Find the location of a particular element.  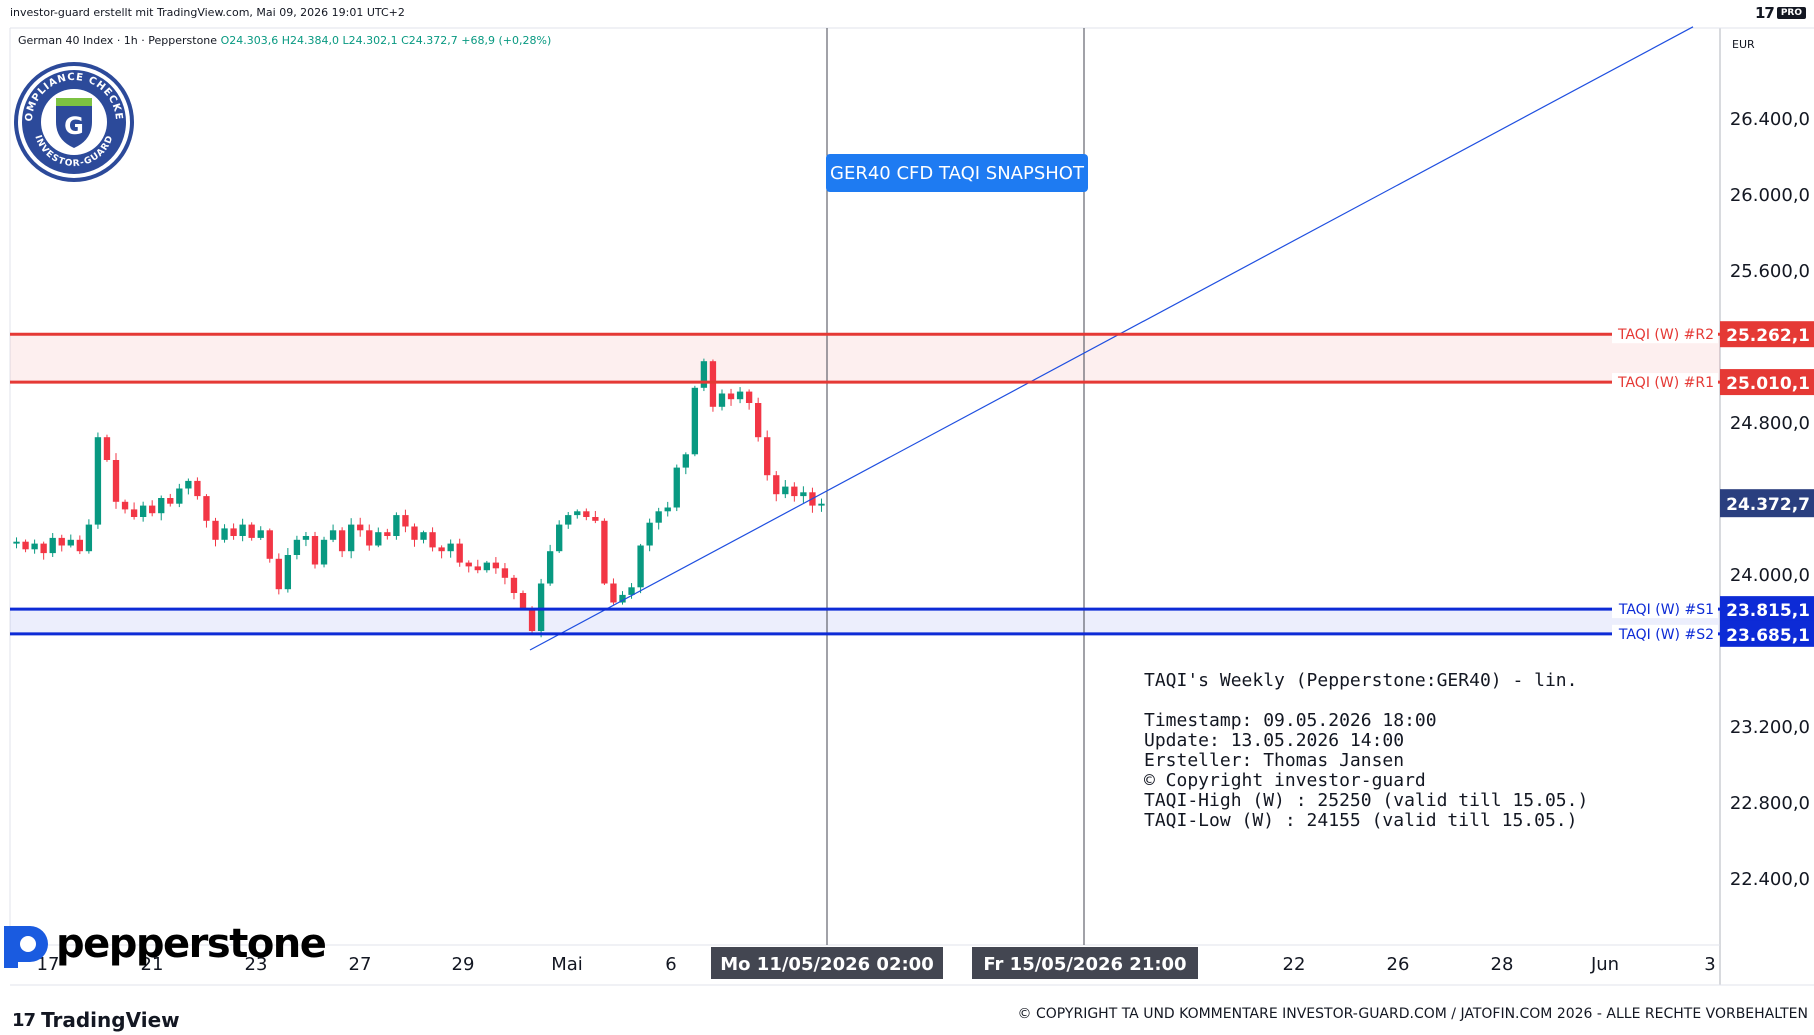

x-tick-label: 28 is located at coordinates (1502, 964).